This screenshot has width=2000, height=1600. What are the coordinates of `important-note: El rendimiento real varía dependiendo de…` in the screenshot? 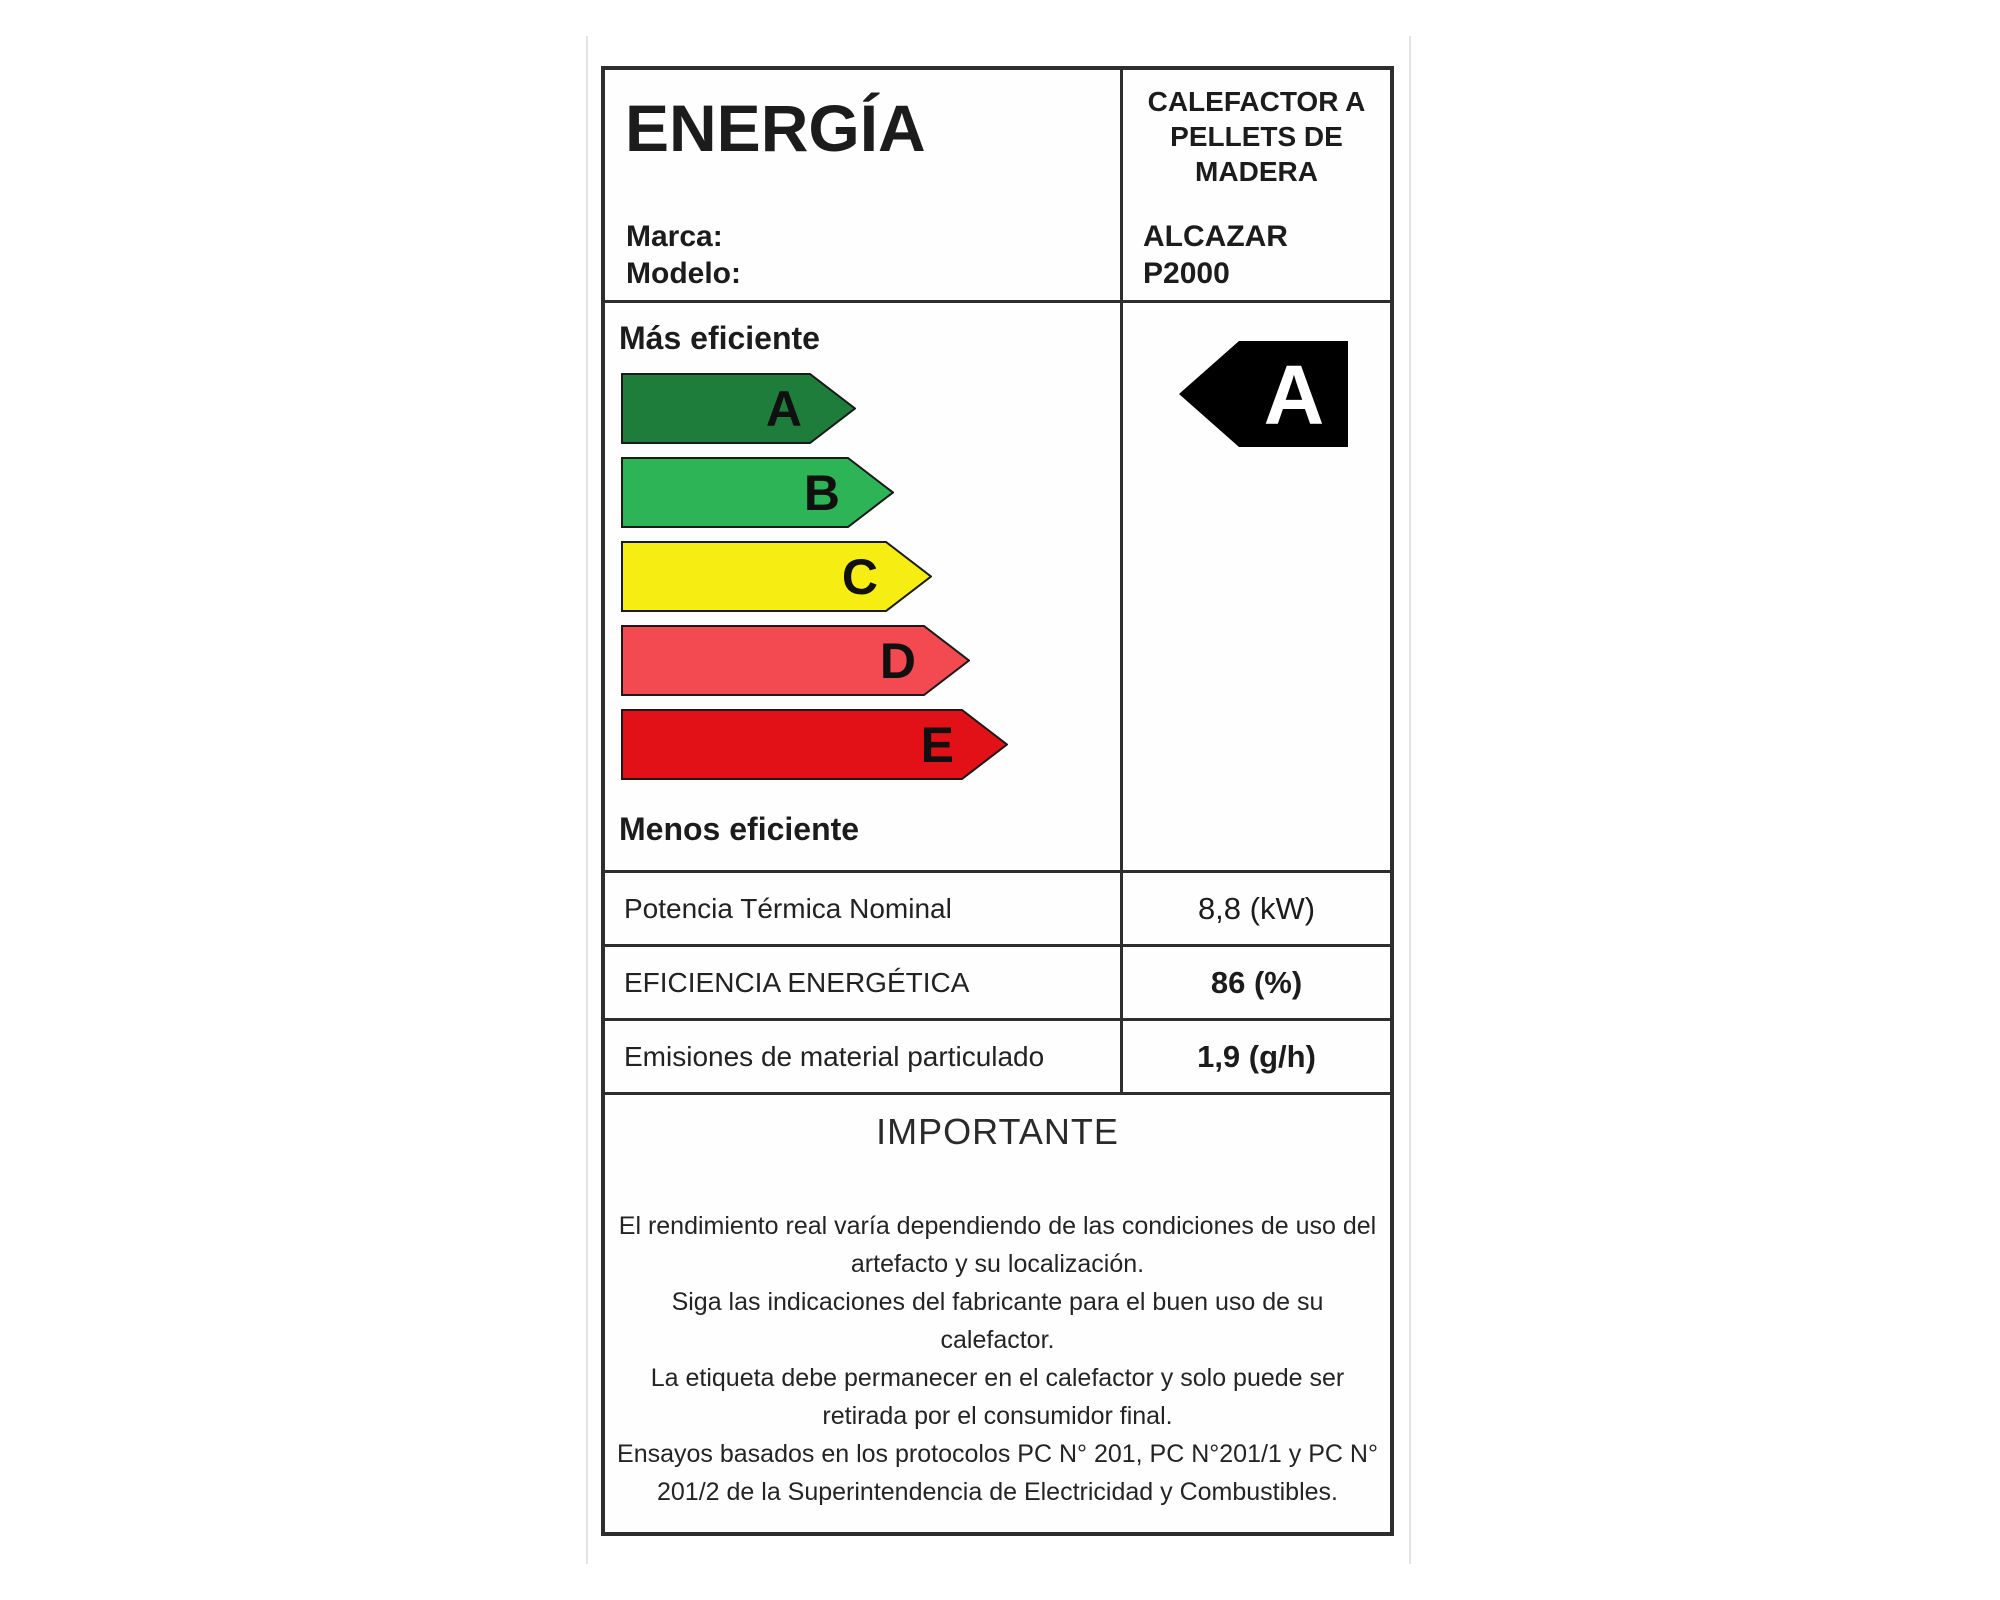 It's located at (997, 1245).